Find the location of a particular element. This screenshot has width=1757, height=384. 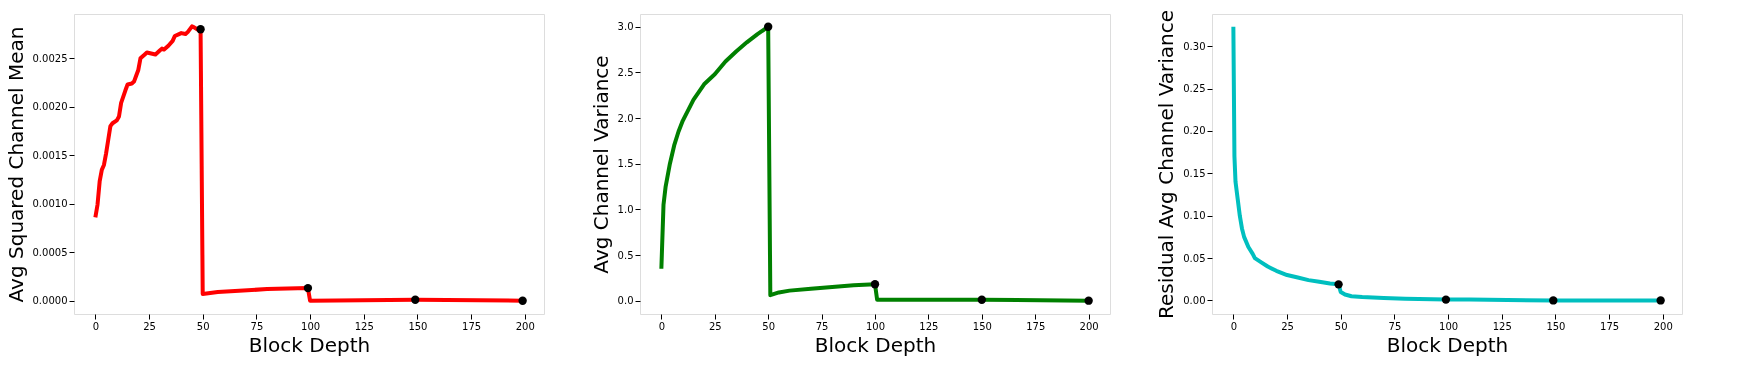

y-tick-label: 0.05 is located at coordinates (1194, 258).